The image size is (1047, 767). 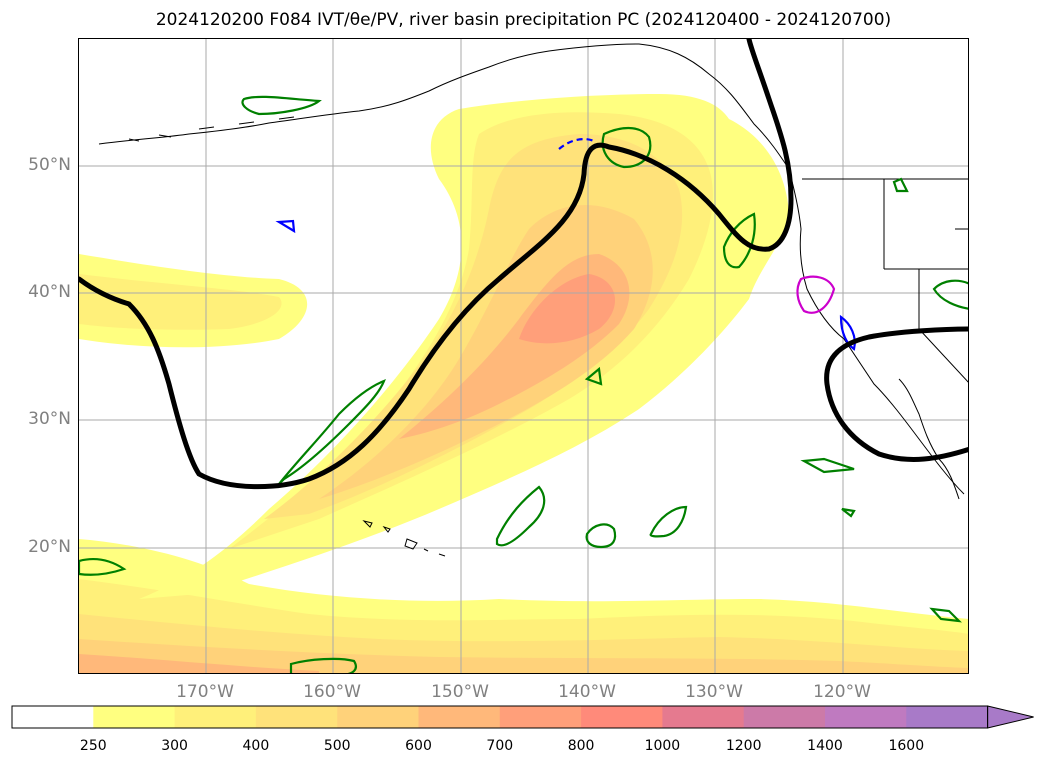 I want to click on colorbar-tick-label: 400, so click(x=256, y=746).